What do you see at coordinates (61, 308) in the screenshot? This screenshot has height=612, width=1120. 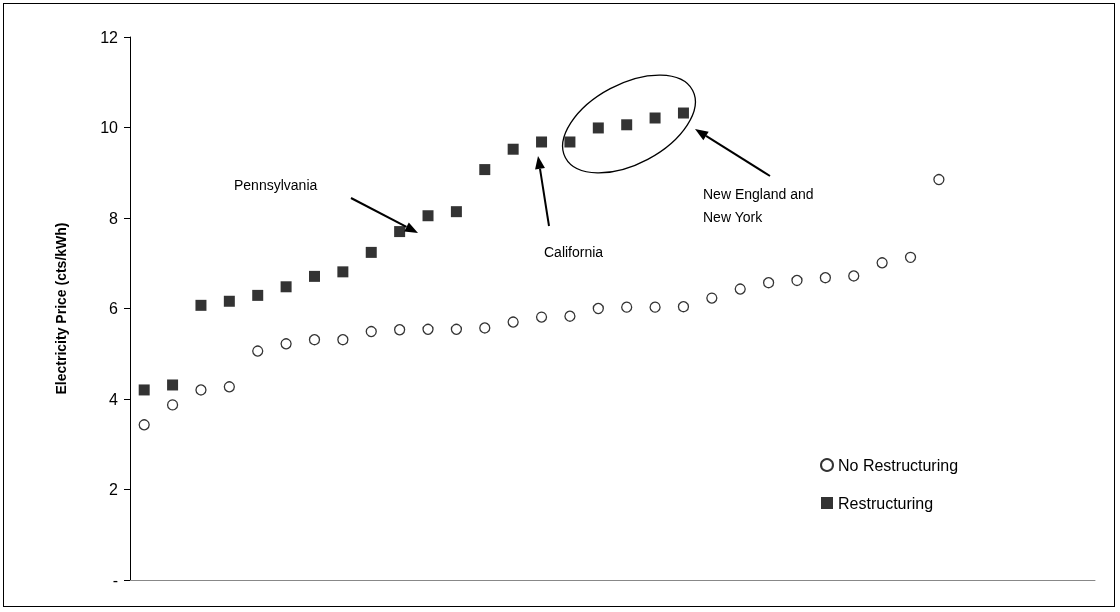 I see `y-axis-title: Electricity Price (cts/kWh)` at bounding box center [61, 308].